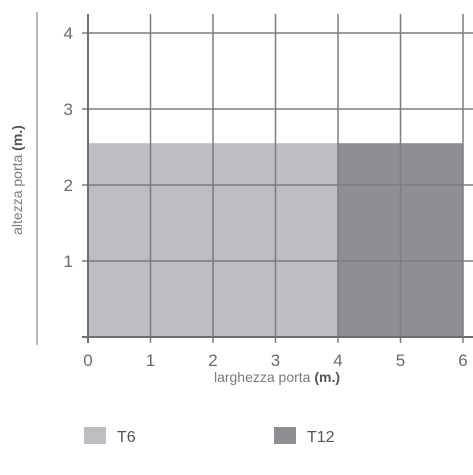 The image size is (473, 475). Describe the element at coordinates (87, 360) in the screenshot. I see `x-tick-label-0: 0` at that location.